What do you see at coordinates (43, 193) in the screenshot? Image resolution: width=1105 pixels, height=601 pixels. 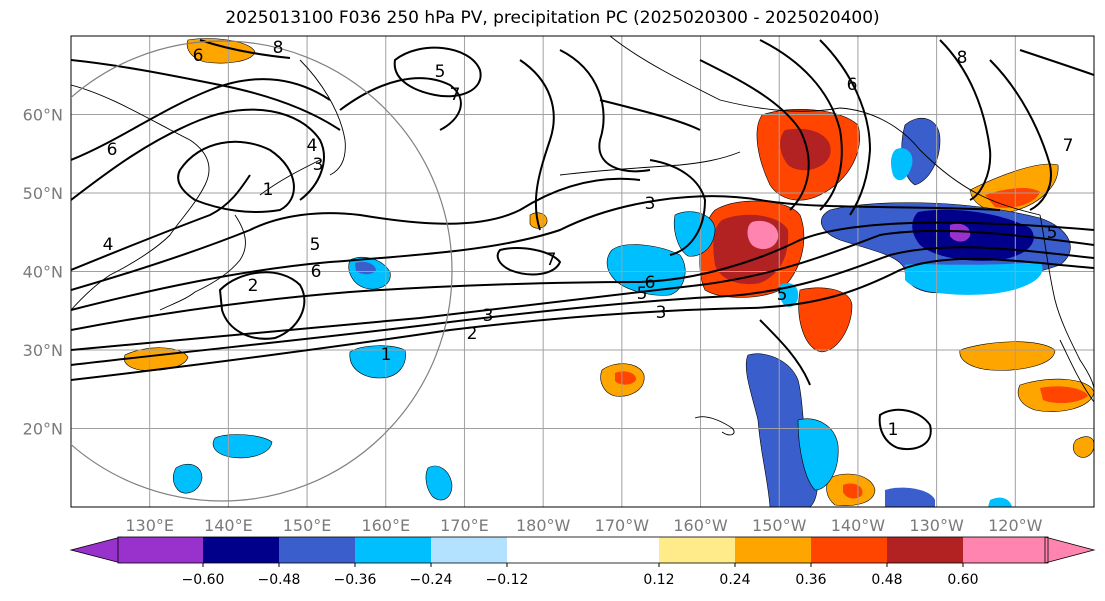 I see `lat-tick-label: 50°N` at bounding box center [43, 193].